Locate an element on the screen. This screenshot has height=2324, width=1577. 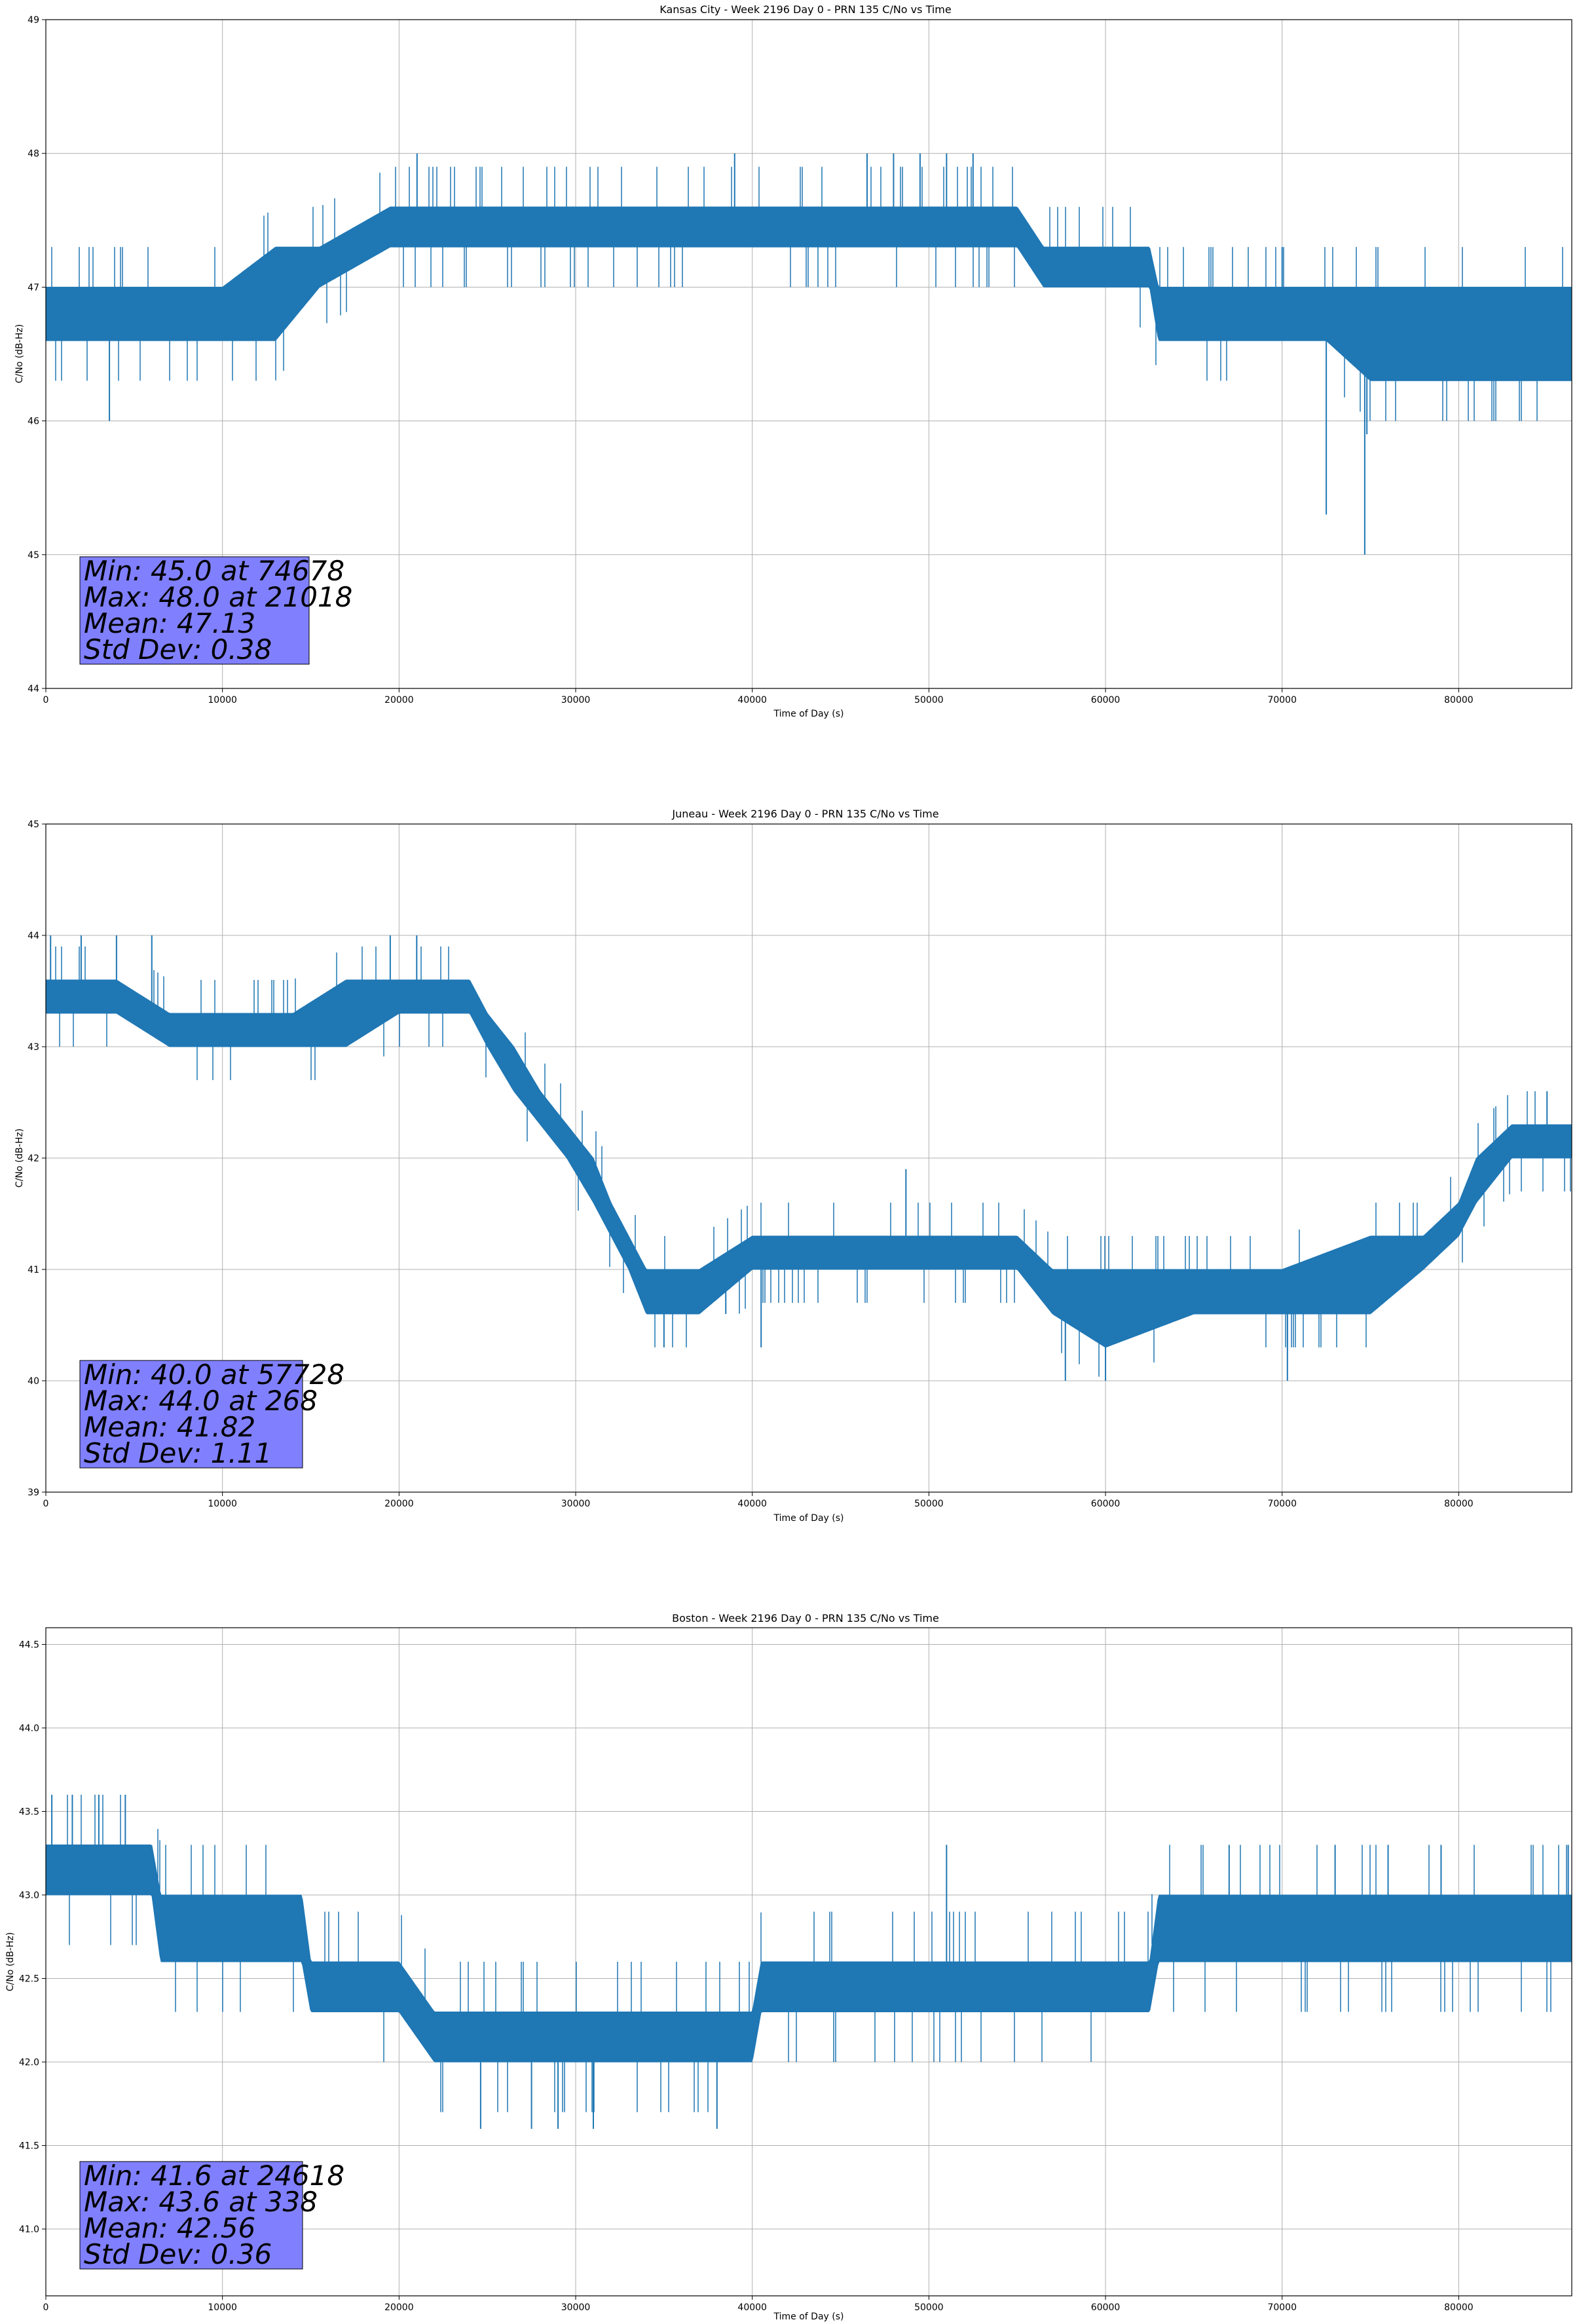
stats-std-dev: Std Dev: 0.38 is located at coordinates (178, 649).